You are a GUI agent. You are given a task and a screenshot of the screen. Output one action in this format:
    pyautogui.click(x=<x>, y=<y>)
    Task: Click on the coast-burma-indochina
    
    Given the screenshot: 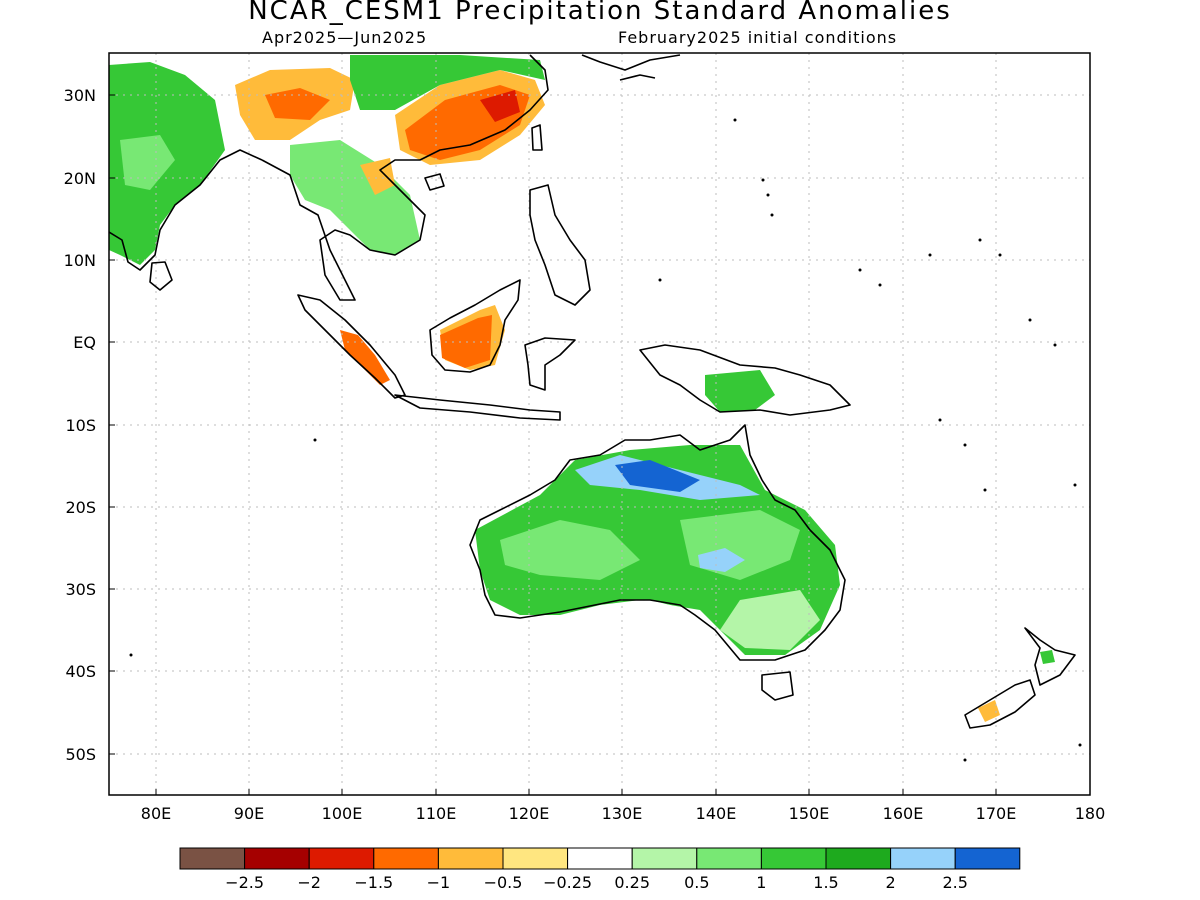 What is the action you would take?
    pyautogui.click(x=405, y=177)
    